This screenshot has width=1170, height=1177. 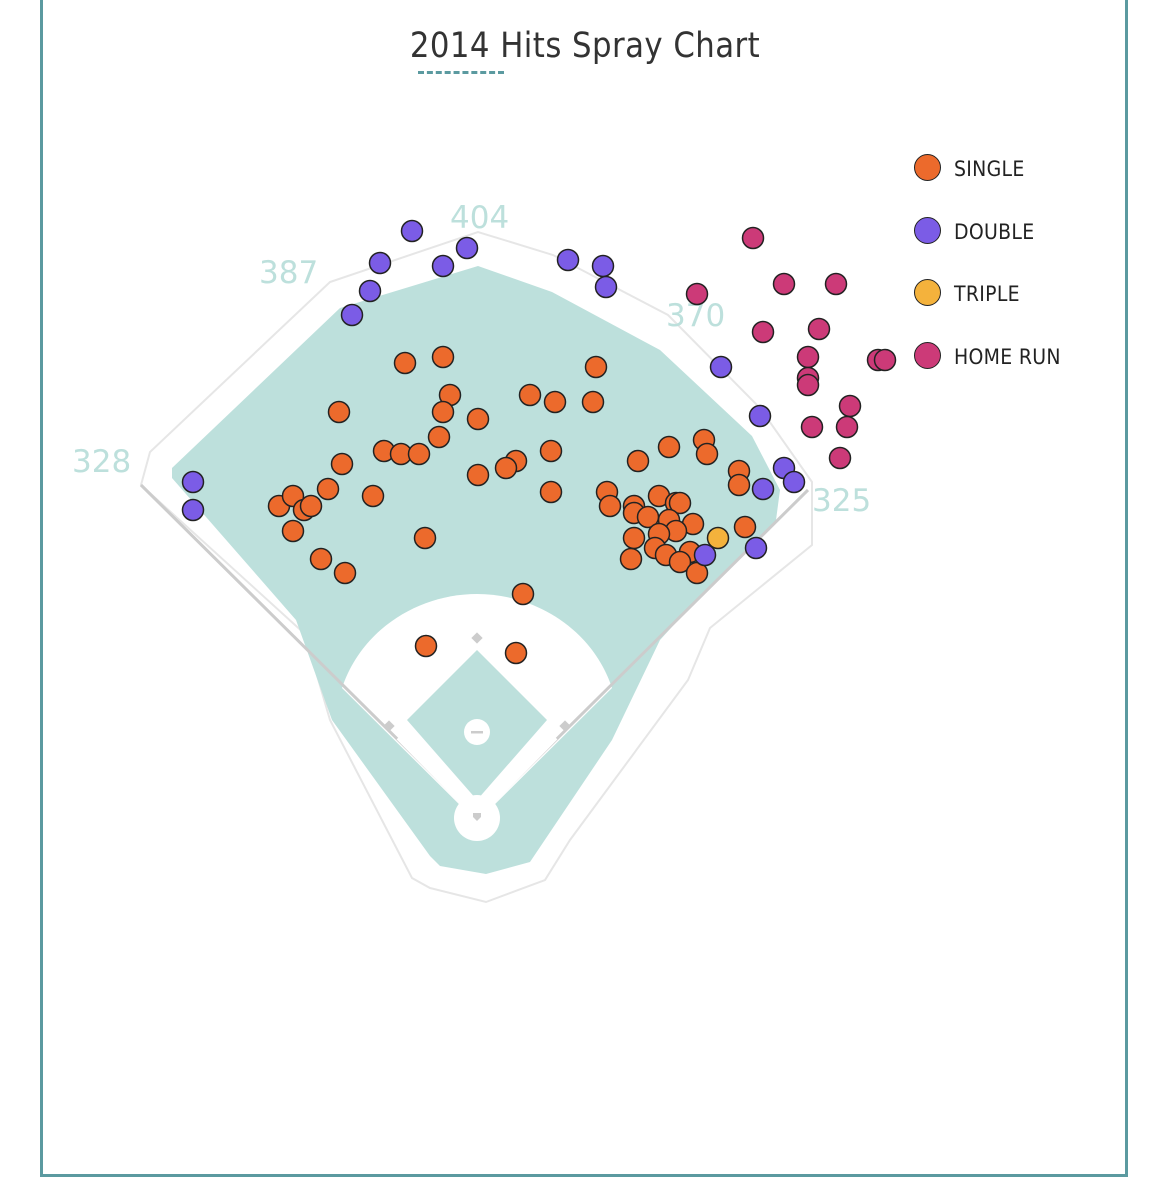 What do you see at coordinates (989, 169) in the screenshot?
I see `legend-label-single: SINGLE` at bounding box center [989, 169].